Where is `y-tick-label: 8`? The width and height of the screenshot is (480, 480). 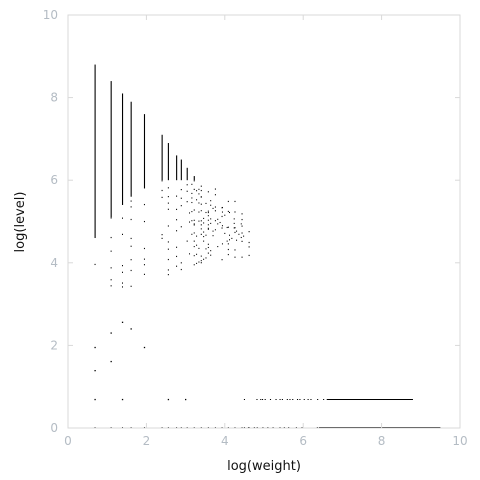
y-tick-label: 8 is located at coordinates (54, 98).